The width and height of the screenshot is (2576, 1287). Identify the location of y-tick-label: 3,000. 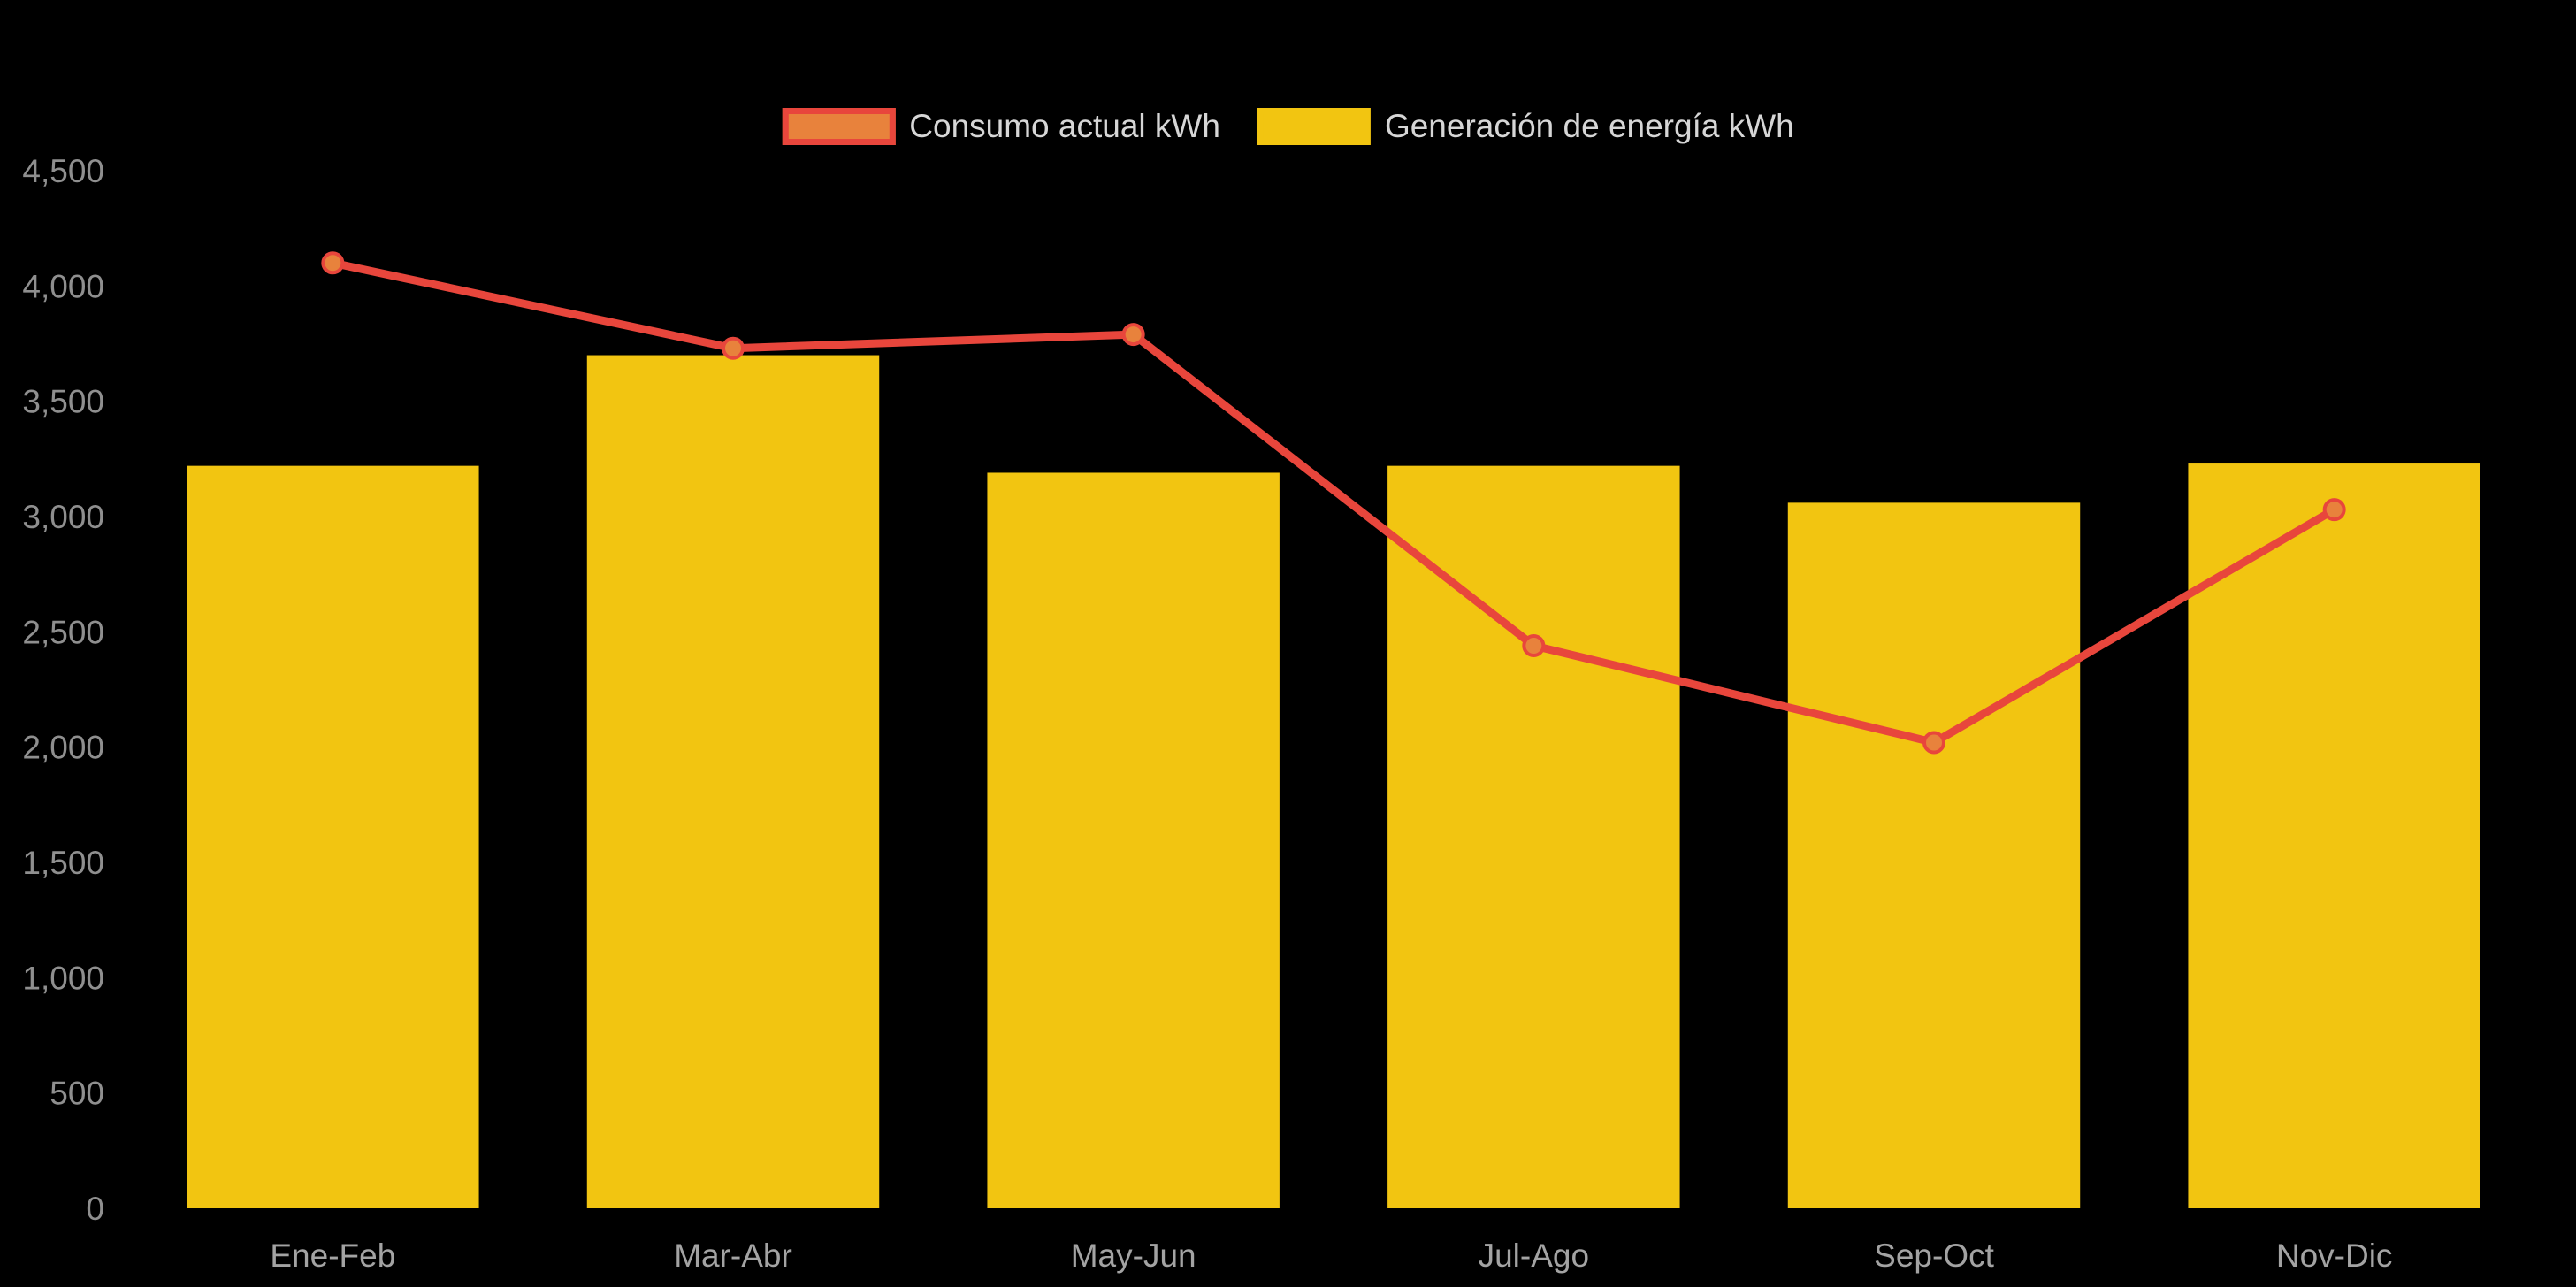
(63, 517).